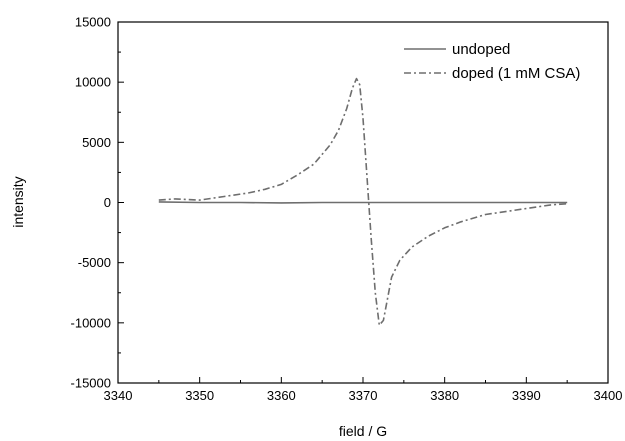  Describe the element at coordinates (18, 201) in the screenshot. I see `y-axis-label: intensity` at that location.